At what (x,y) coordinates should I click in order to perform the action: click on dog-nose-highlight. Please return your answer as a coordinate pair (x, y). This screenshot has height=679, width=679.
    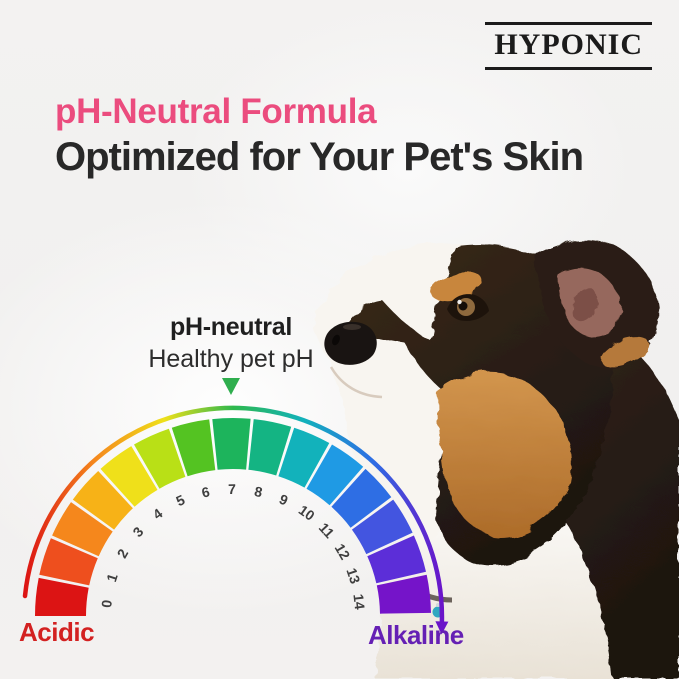
    Looking at the image, I should click on (352, 327).